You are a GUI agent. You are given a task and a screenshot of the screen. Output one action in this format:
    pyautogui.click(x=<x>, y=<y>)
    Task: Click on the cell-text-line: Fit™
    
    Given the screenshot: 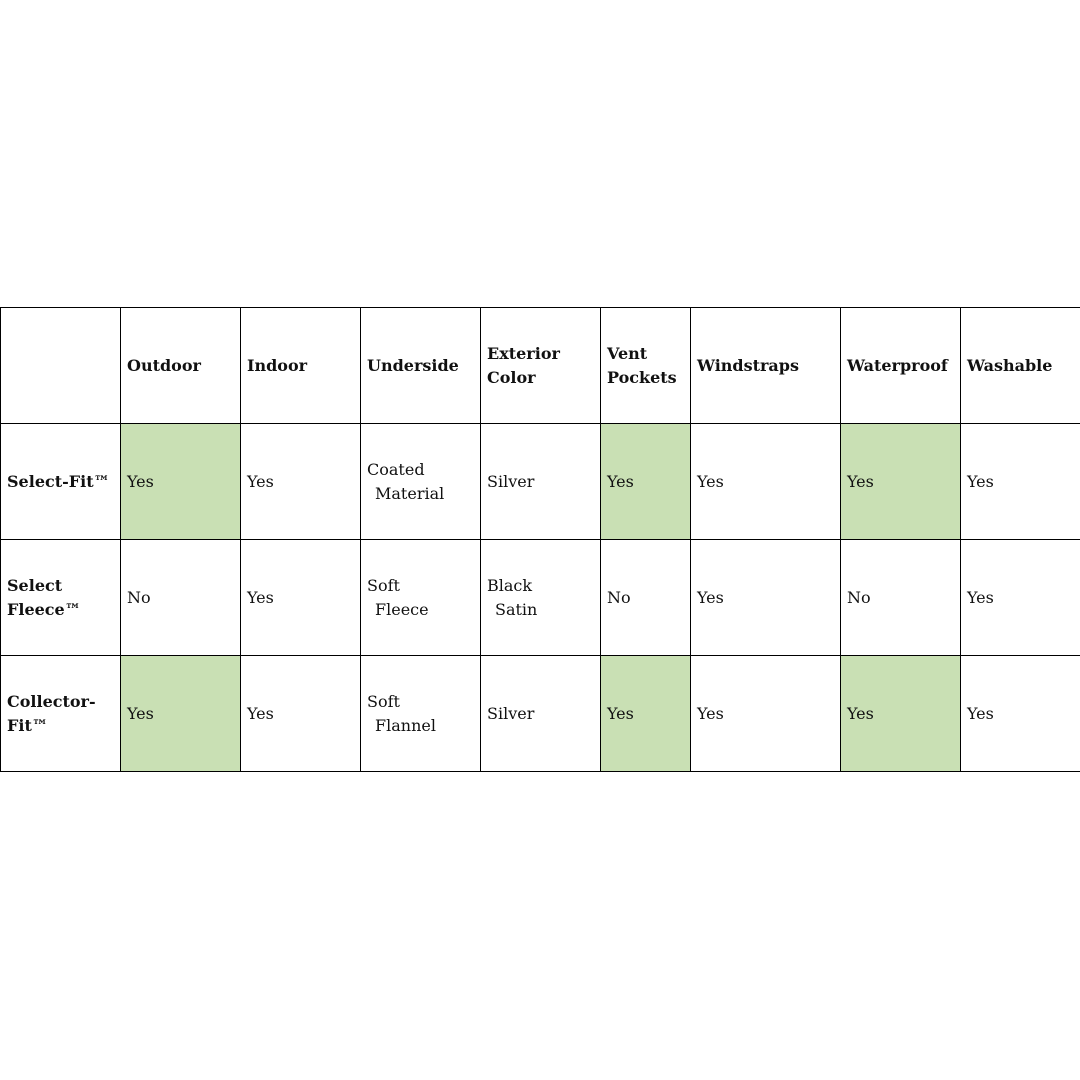 What is the action you would take?
    pyautogui.click(x=27, y=725)
    